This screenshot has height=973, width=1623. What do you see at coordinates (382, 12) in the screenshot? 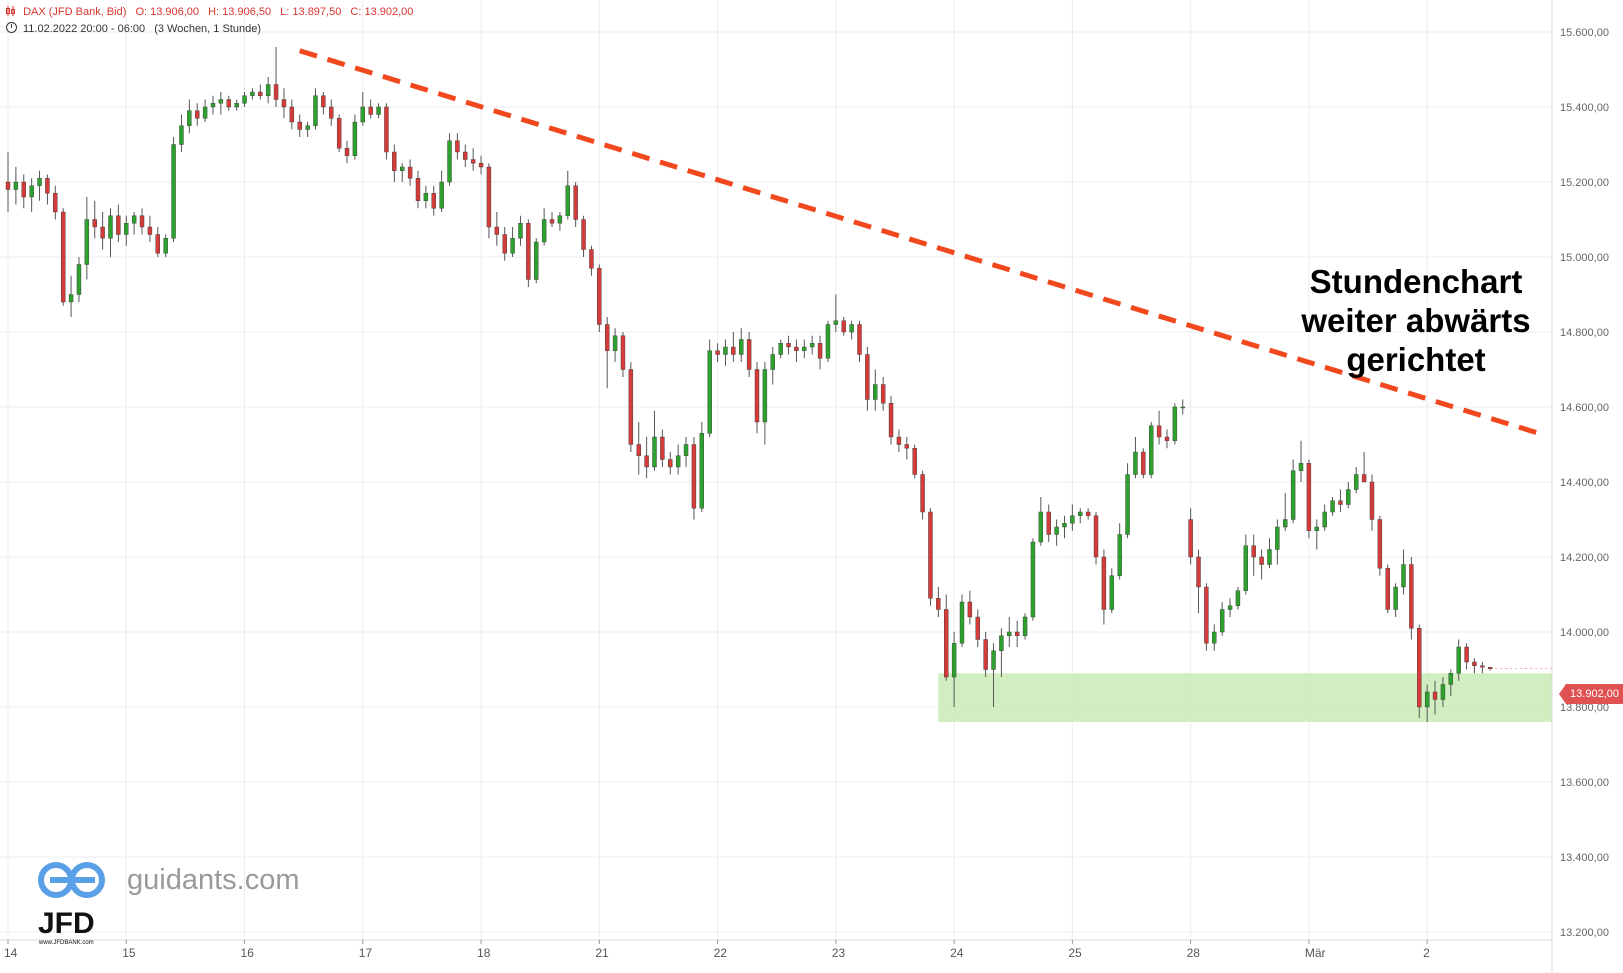
I see `close-value: C: 13.902,00` at bounding box center [382, 12].